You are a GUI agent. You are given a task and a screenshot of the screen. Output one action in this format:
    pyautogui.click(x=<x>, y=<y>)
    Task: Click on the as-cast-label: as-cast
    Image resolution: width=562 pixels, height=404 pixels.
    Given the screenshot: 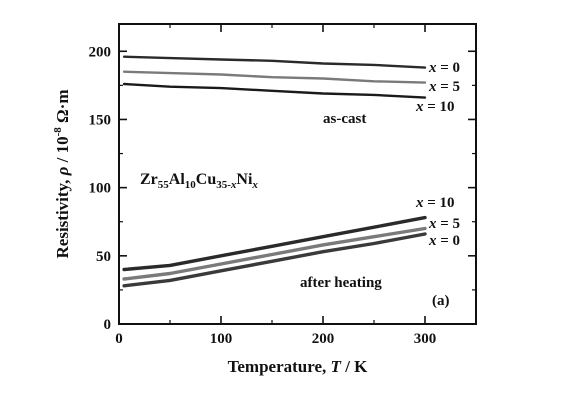 What is the action you would take?
    pyautogui.click(x=344, y=119)
    